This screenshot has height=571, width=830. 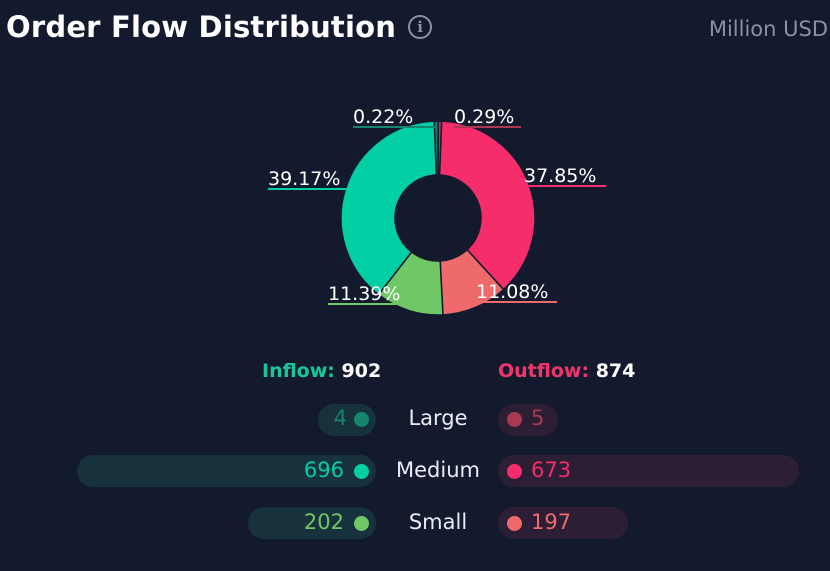 What do you see at coordinates (487, 205) in the screenshot?
I see `donut-slice-medium-outflow` at bounding box center [487, 205].